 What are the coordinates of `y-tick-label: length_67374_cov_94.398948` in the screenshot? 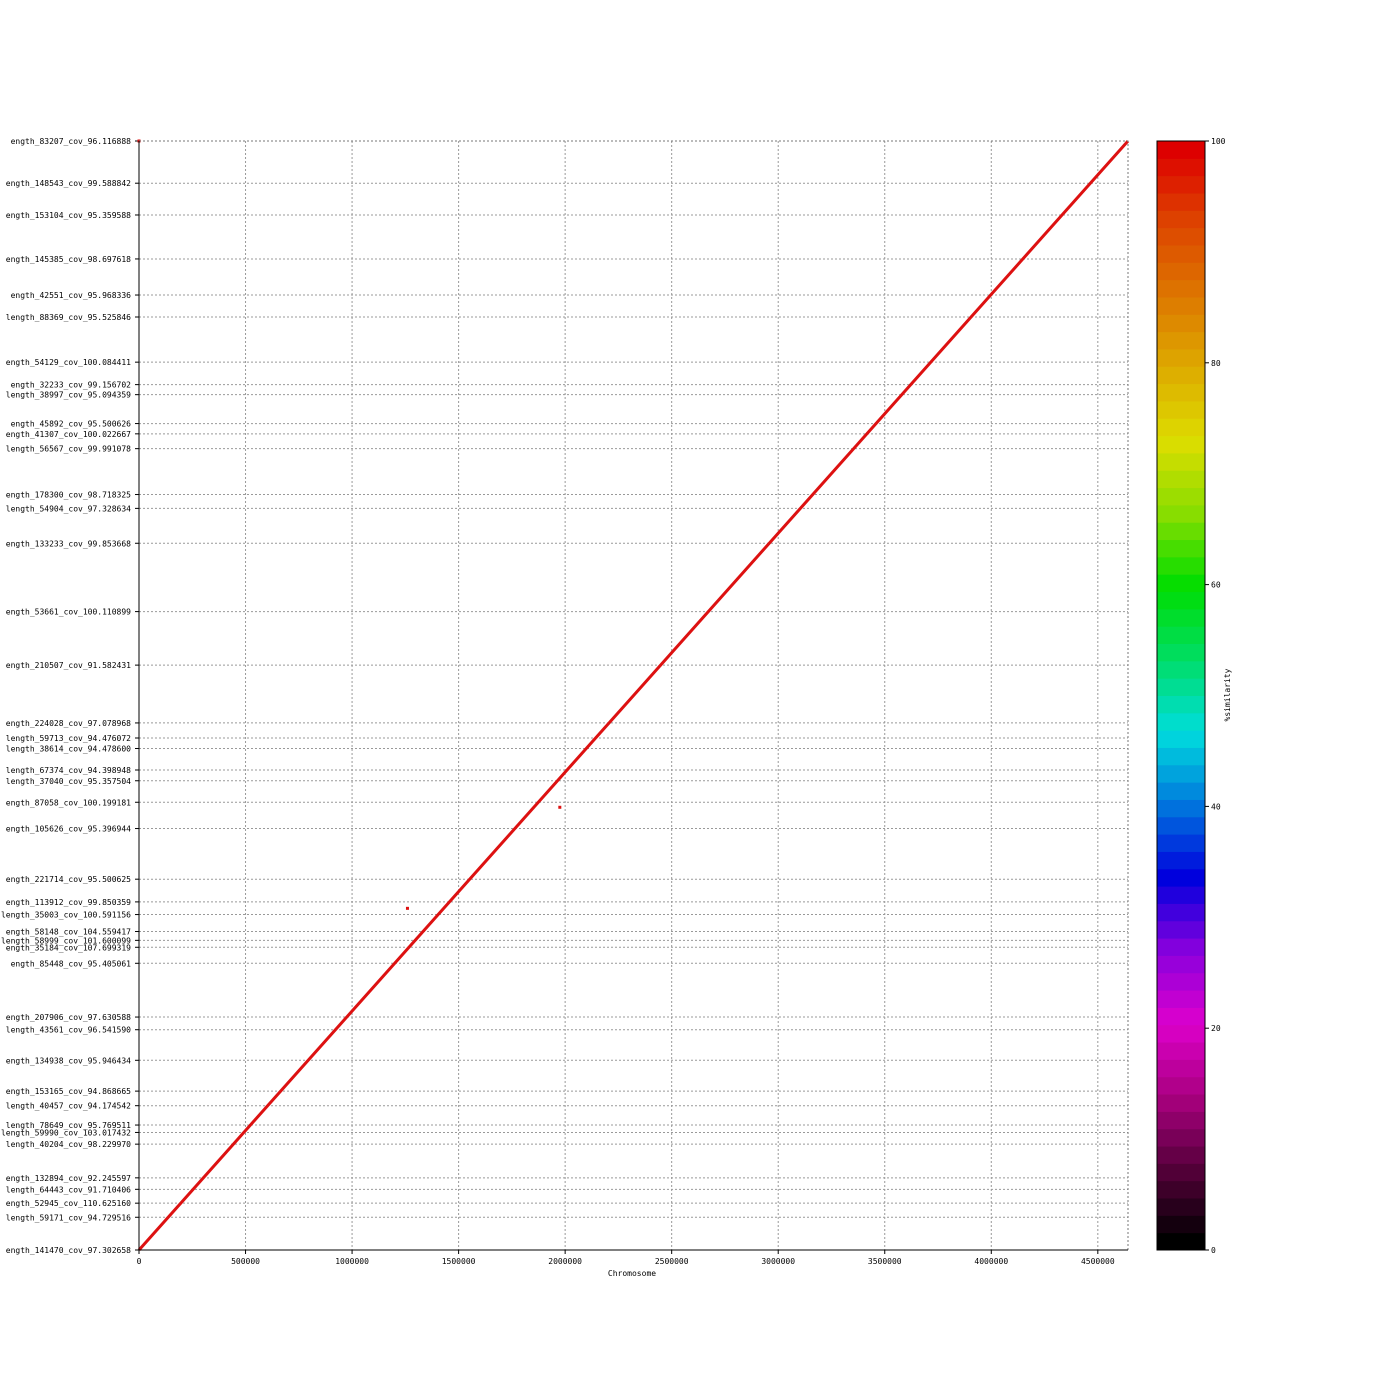 It's located at (68, 770).